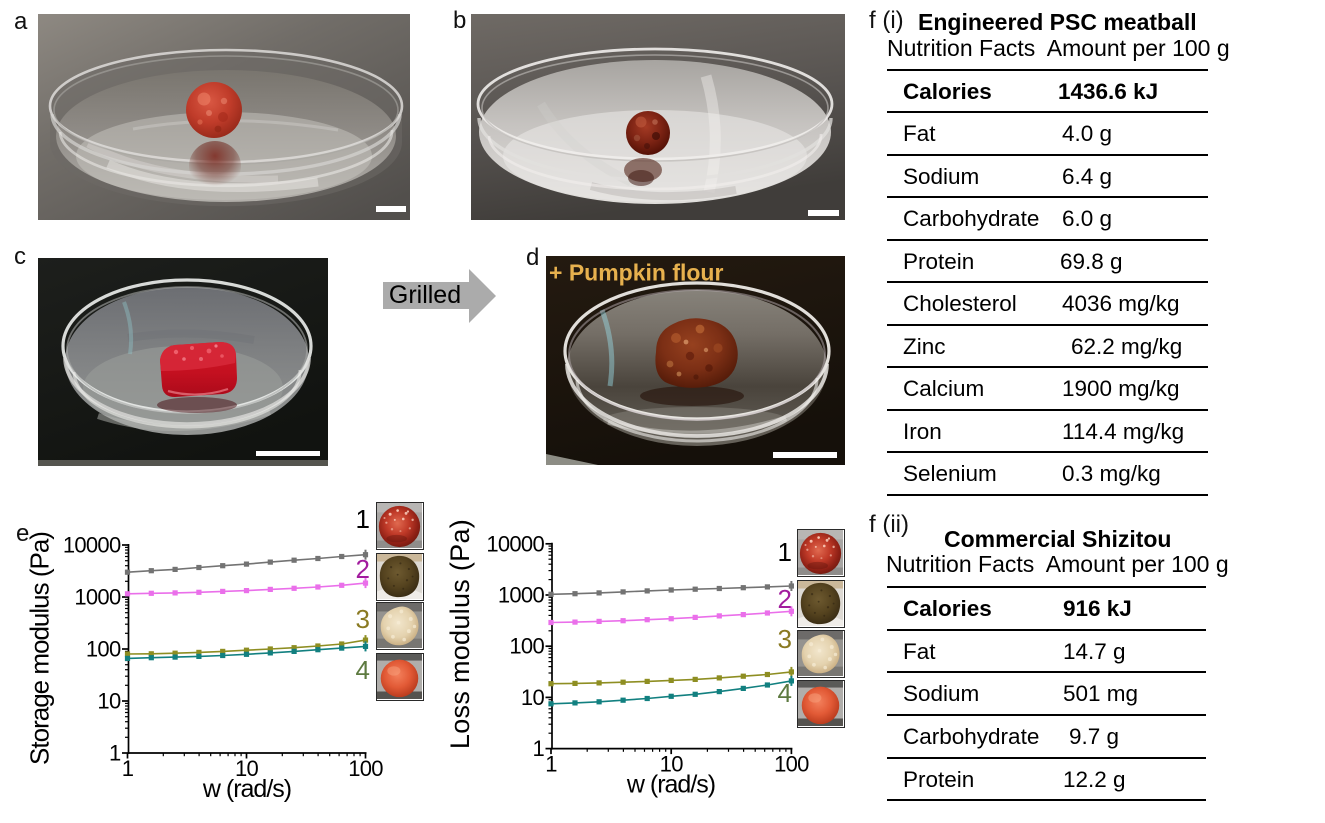 The image size is (1325, 823). I want to click on svg-text: Storage modulus (Pa), so click(40, 648).